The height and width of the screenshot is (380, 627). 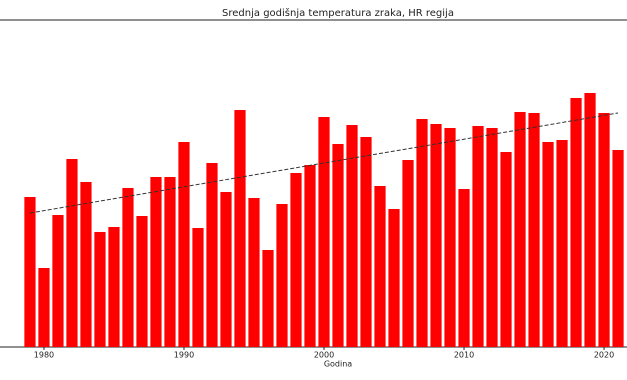 What do you see at coordinates (464, 355) in the screenshot?
I see `x-tick-label: 2010` at bounding box center [464, 355].